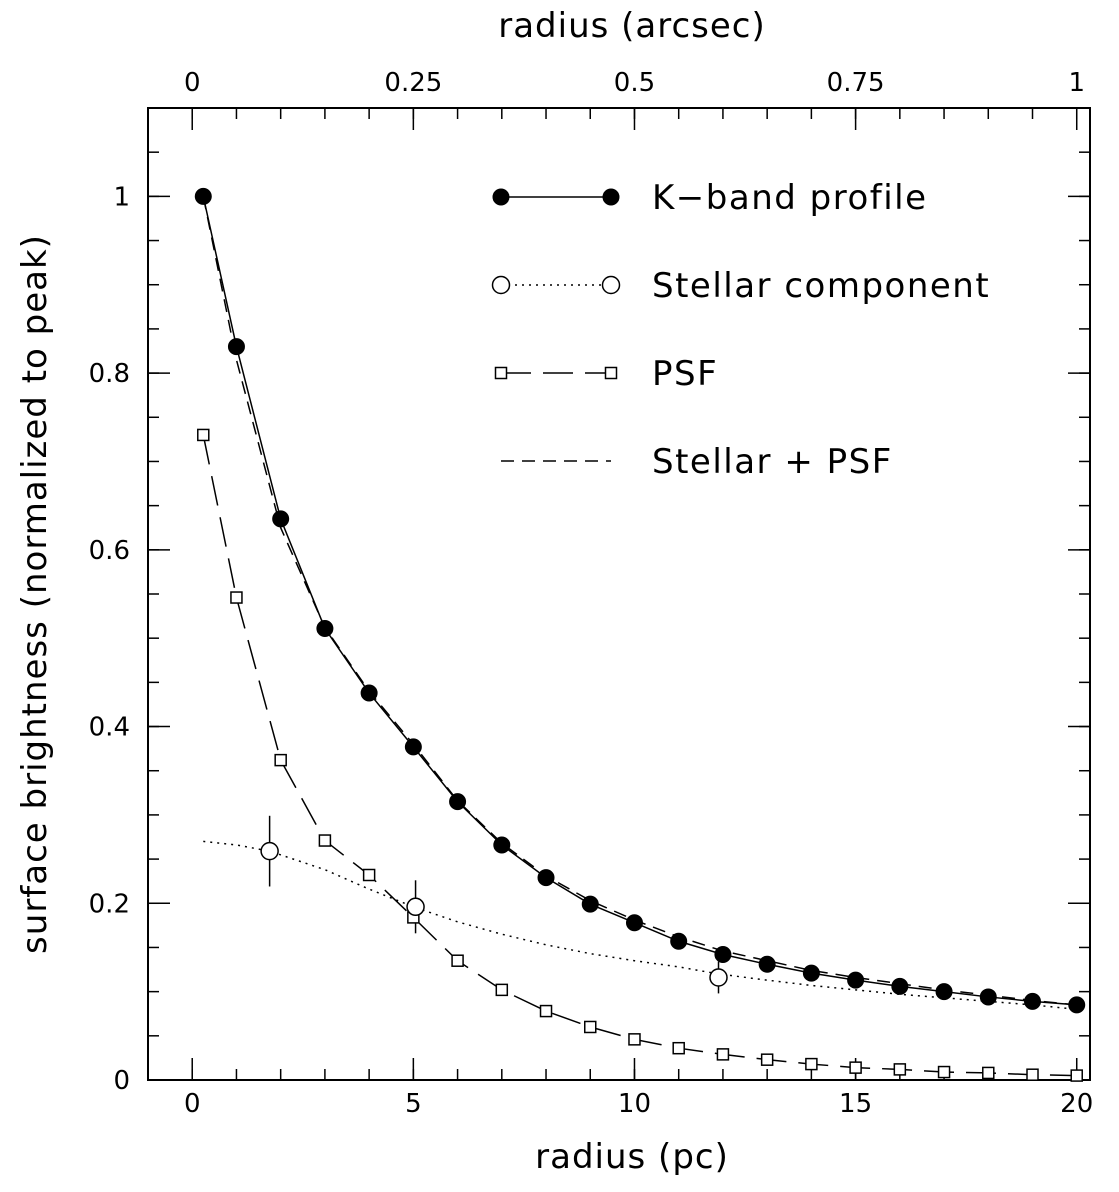 The image size is (1119, 1192). Describe the element at coordinates (192, 1104) in the screenshot. I see `x-tick-label: 0` at that location.